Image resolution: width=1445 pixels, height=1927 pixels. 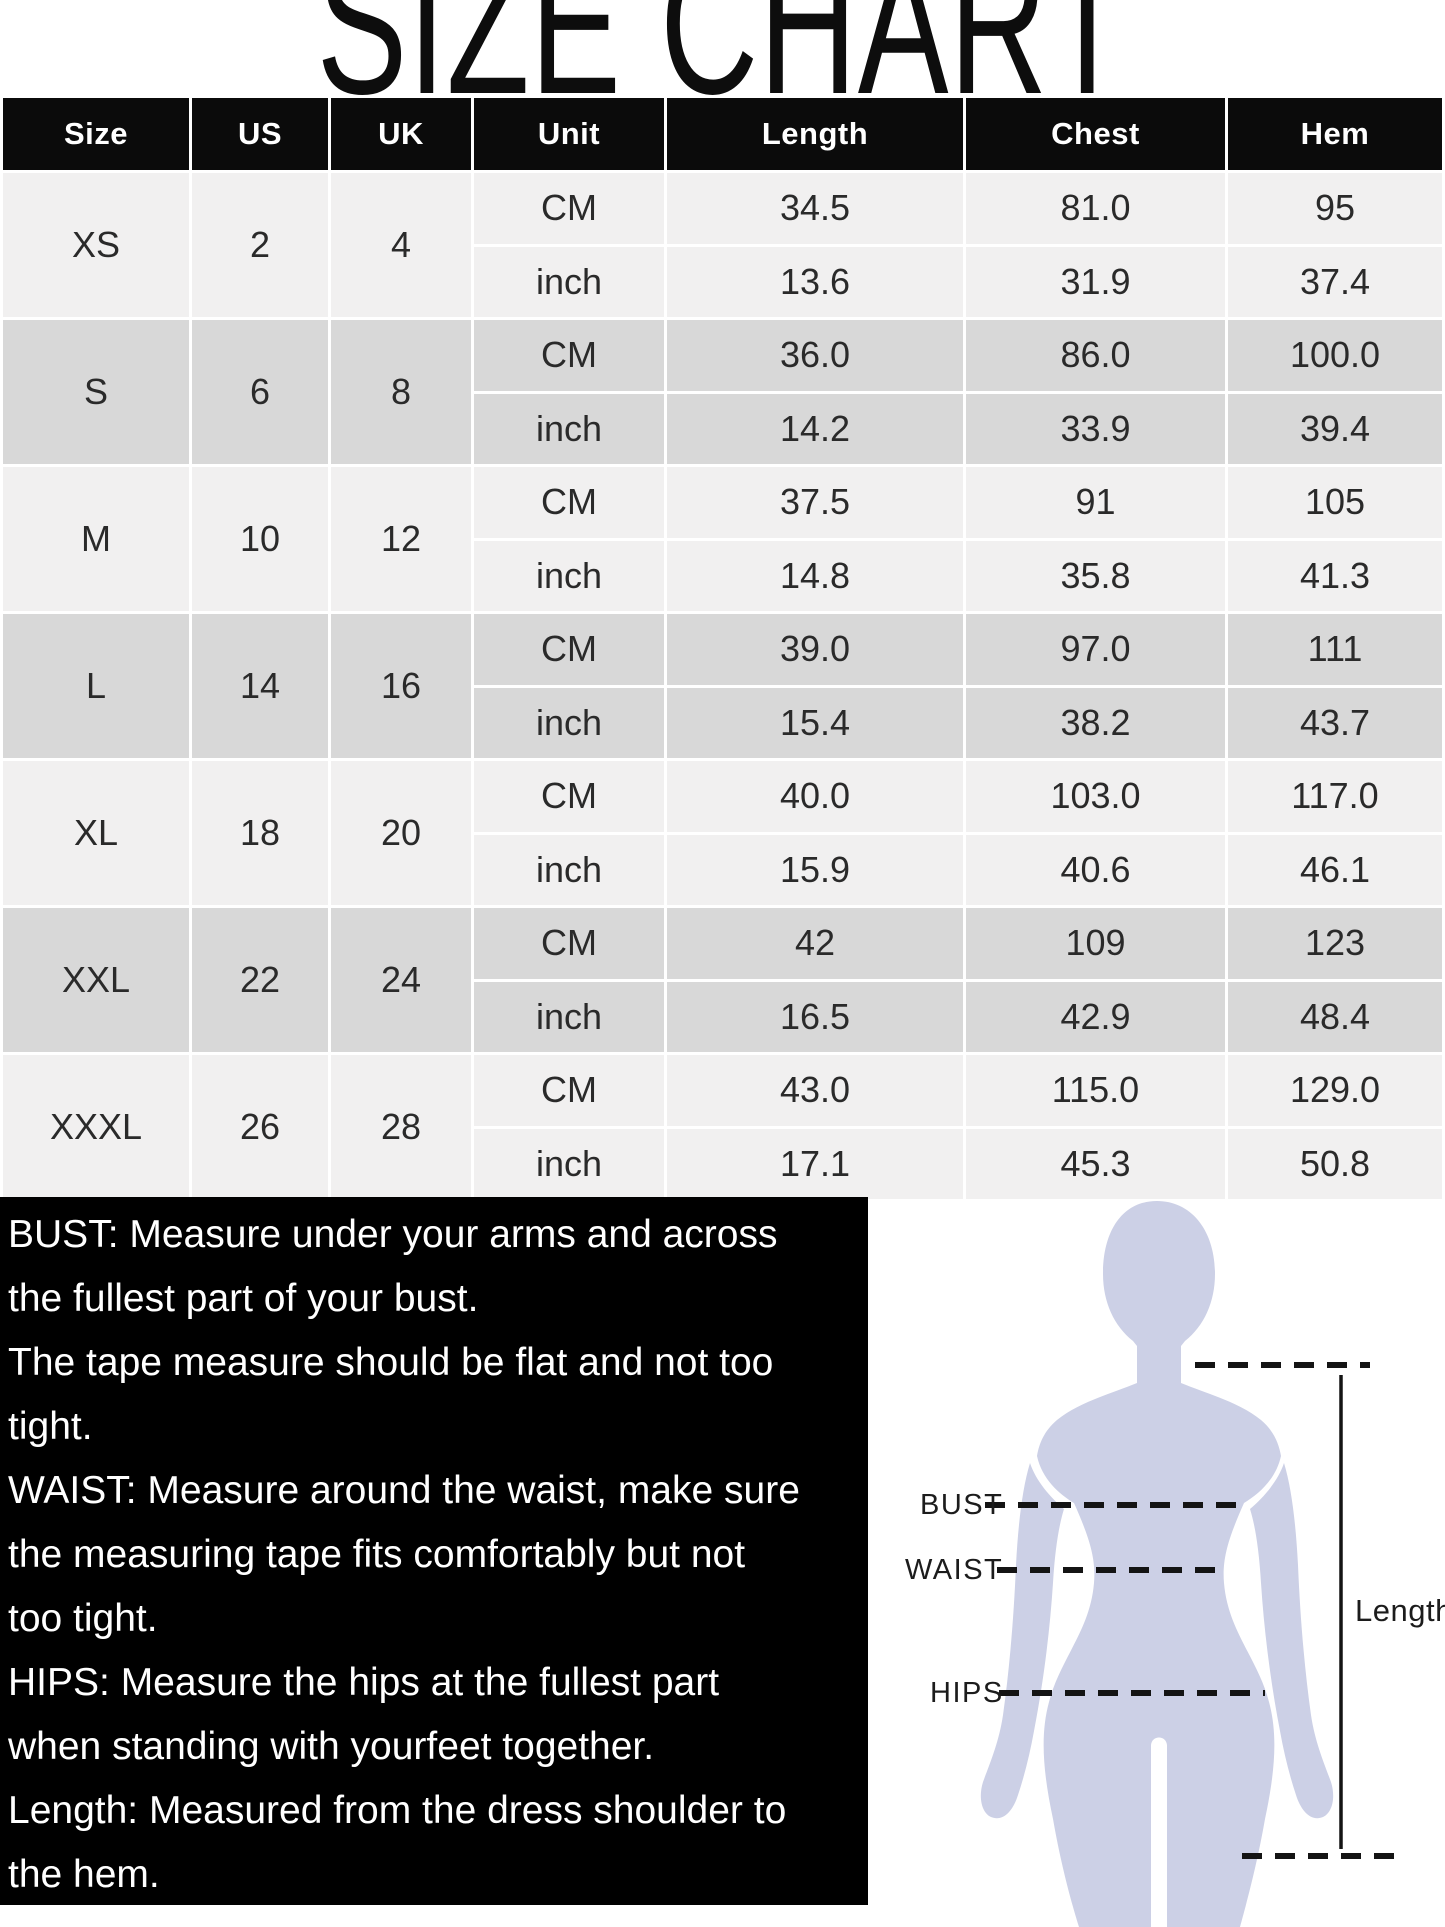 I want to click on chest-cell: 86.0, so click(x=1095, y=355).